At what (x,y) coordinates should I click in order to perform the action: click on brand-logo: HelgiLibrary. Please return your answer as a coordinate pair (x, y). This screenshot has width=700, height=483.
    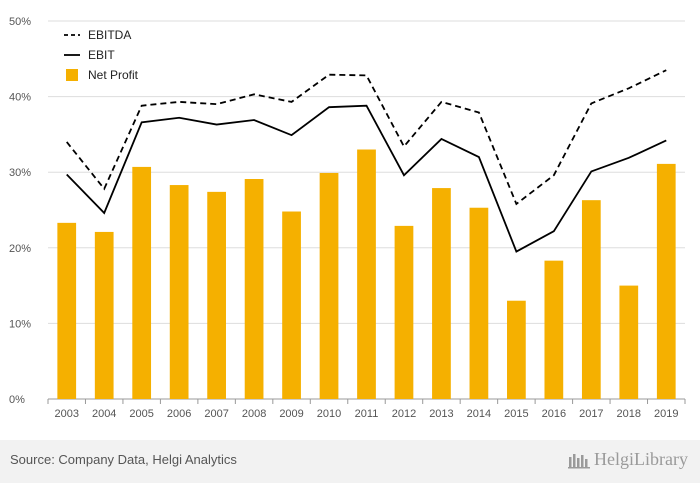
    Looking at the image, I should click on (628, 459).